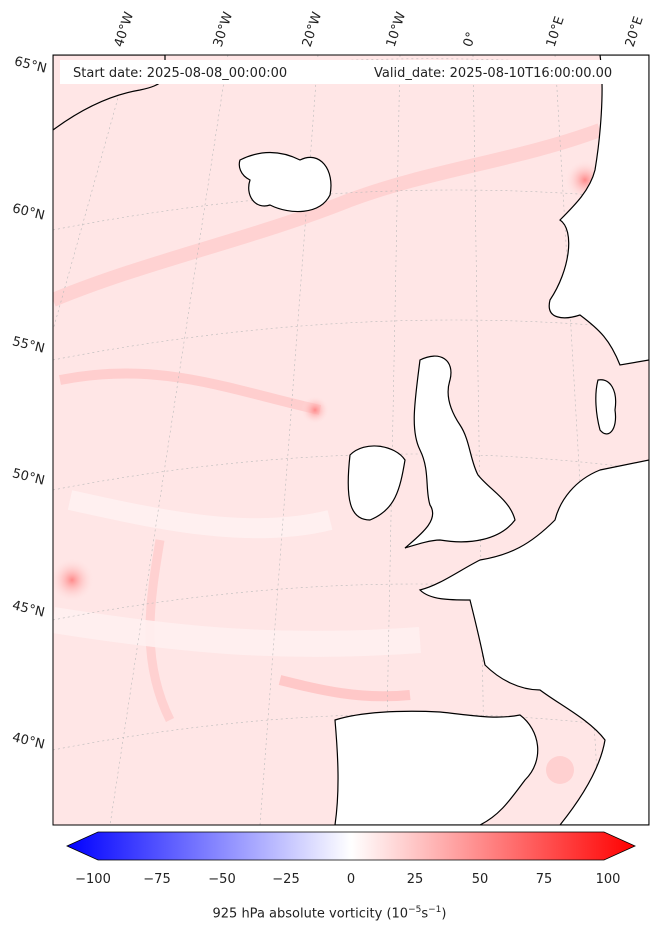 The height and width of the screenshot is (936, 659). I want to click on colorbar-tick: 75, so click(544, 879).